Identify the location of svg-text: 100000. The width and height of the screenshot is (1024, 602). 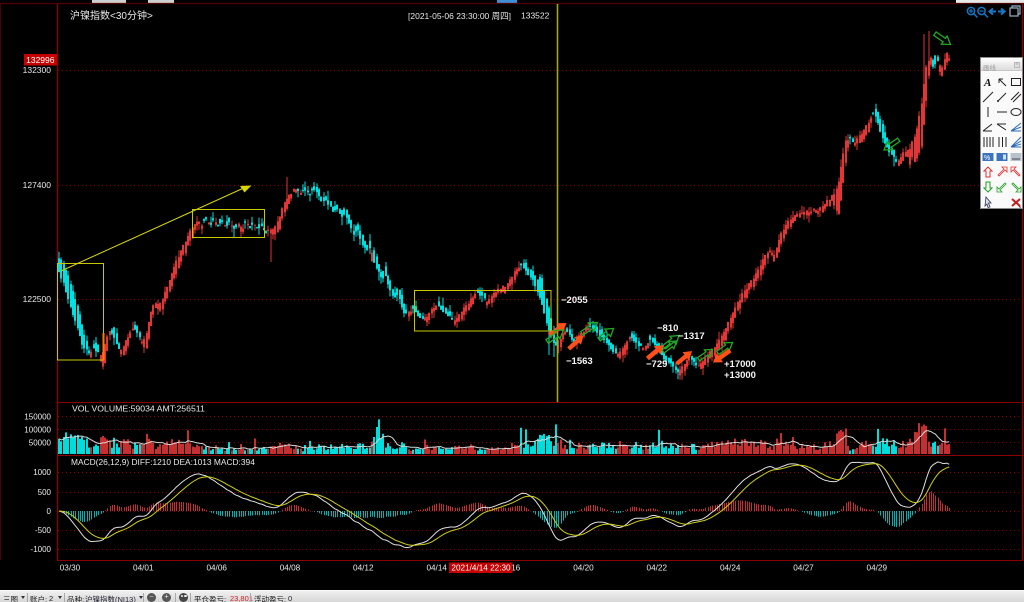
(37, 430).